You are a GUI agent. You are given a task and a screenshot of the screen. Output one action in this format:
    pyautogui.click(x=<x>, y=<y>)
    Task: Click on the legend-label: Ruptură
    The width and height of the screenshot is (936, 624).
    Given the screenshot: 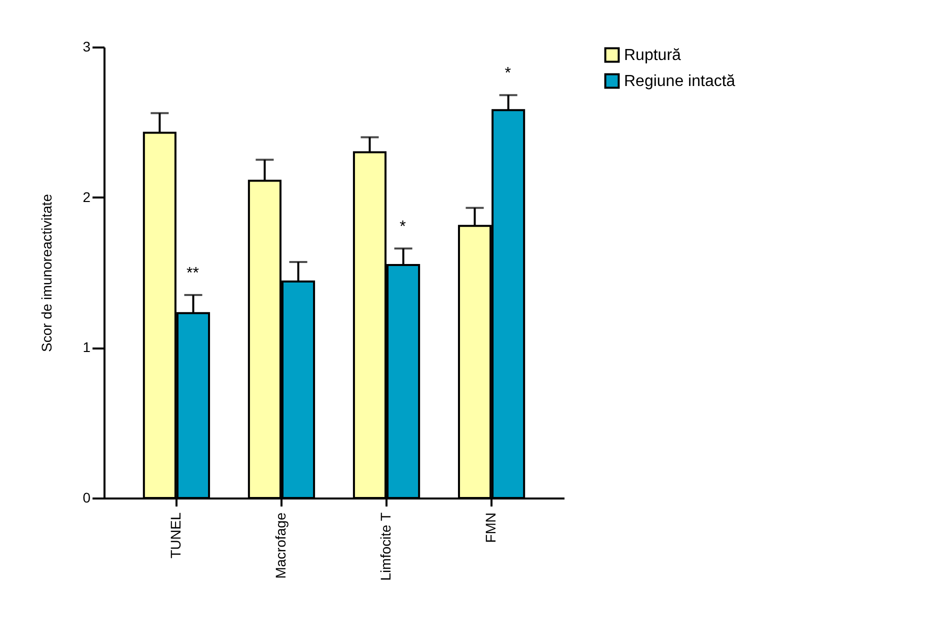 What is the action you would take?
    pyautogui.click(x=653, y=55)
    